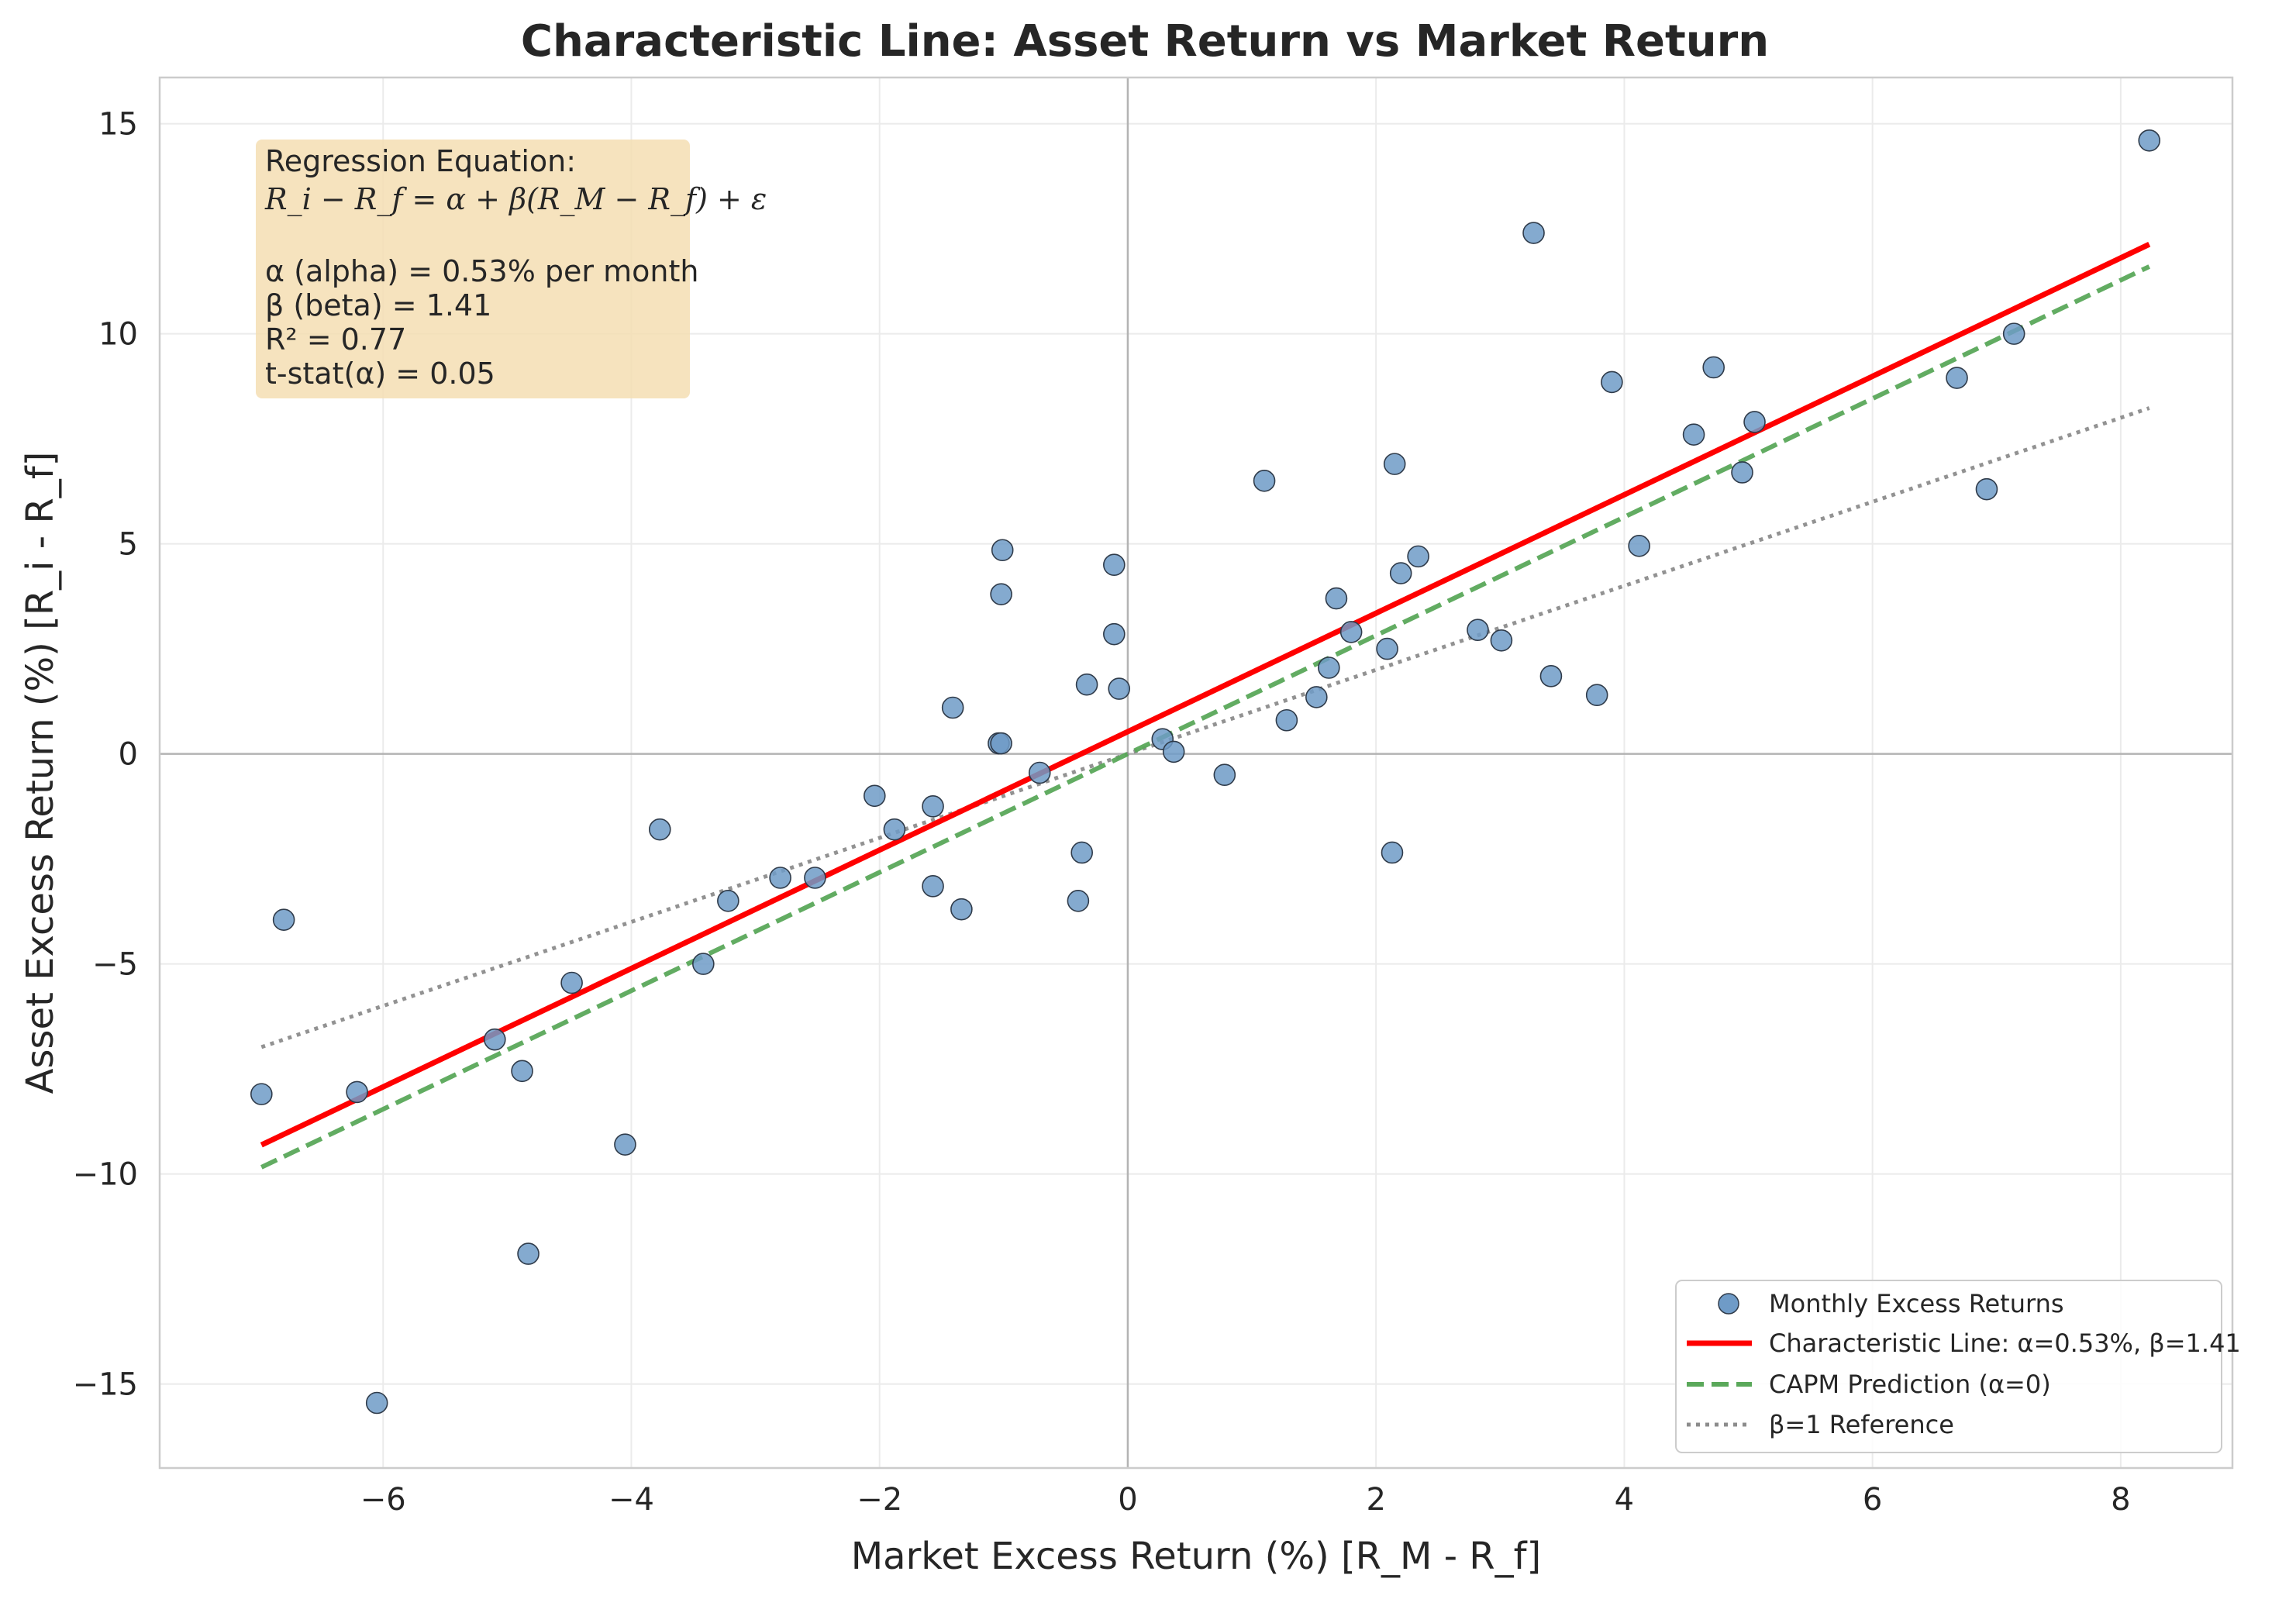  What do you see at coordinates (335, 339) in the screenshot?
I see `r-squared-value: R² = 0.77` at bounding box center [335, 339].